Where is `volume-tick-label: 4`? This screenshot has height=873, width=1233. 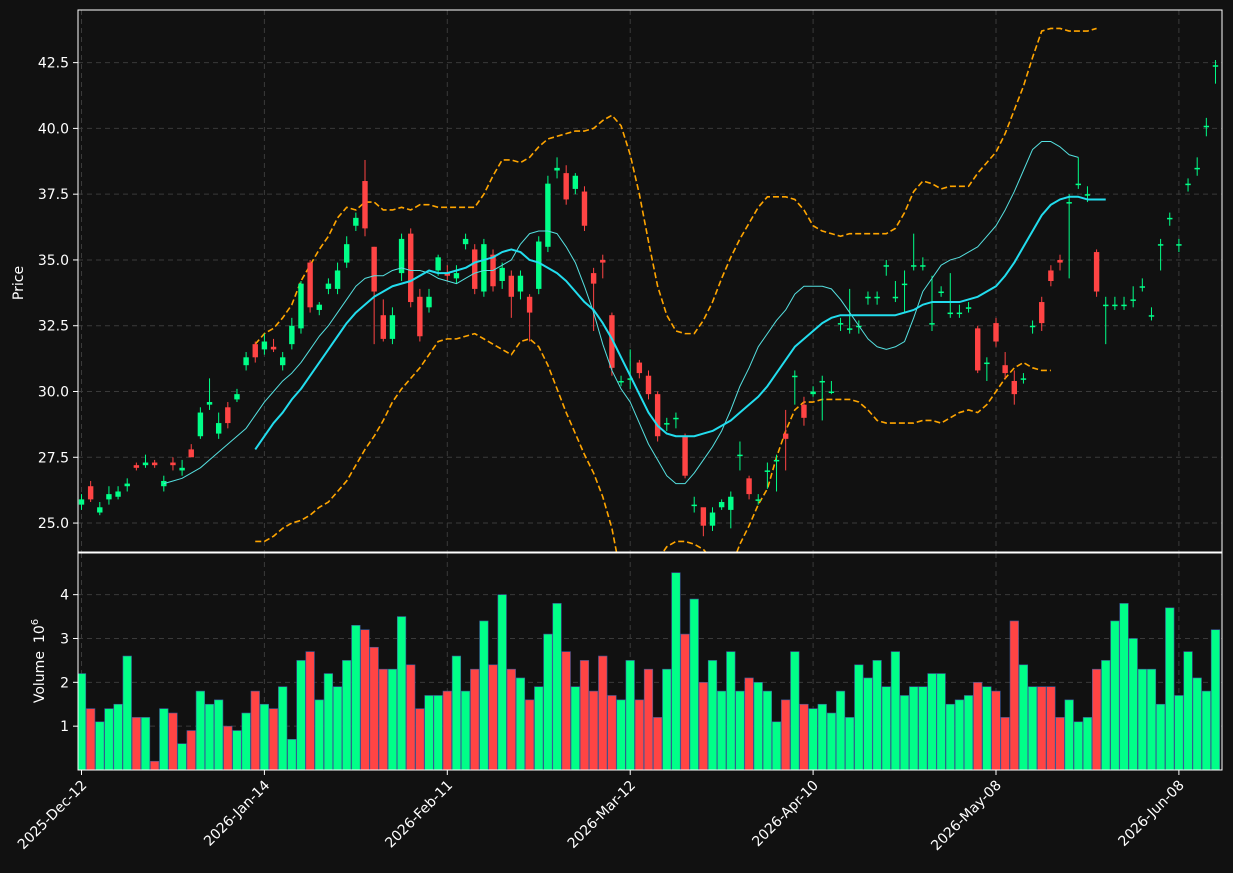 volume-tick-label: 4 is located at coordinates (64, 596).